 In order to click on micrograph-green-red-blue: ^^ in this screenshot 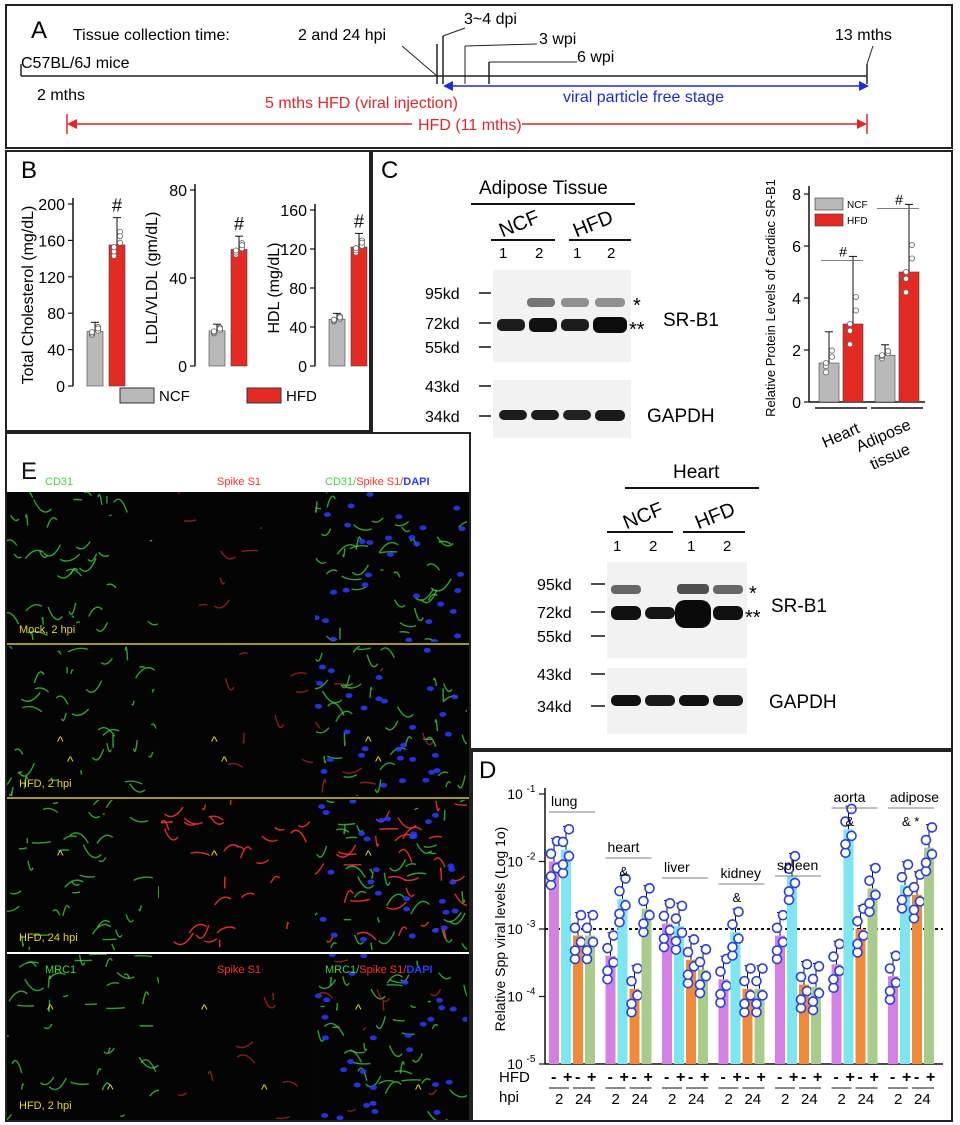, I will do `click(391, 1037)`.